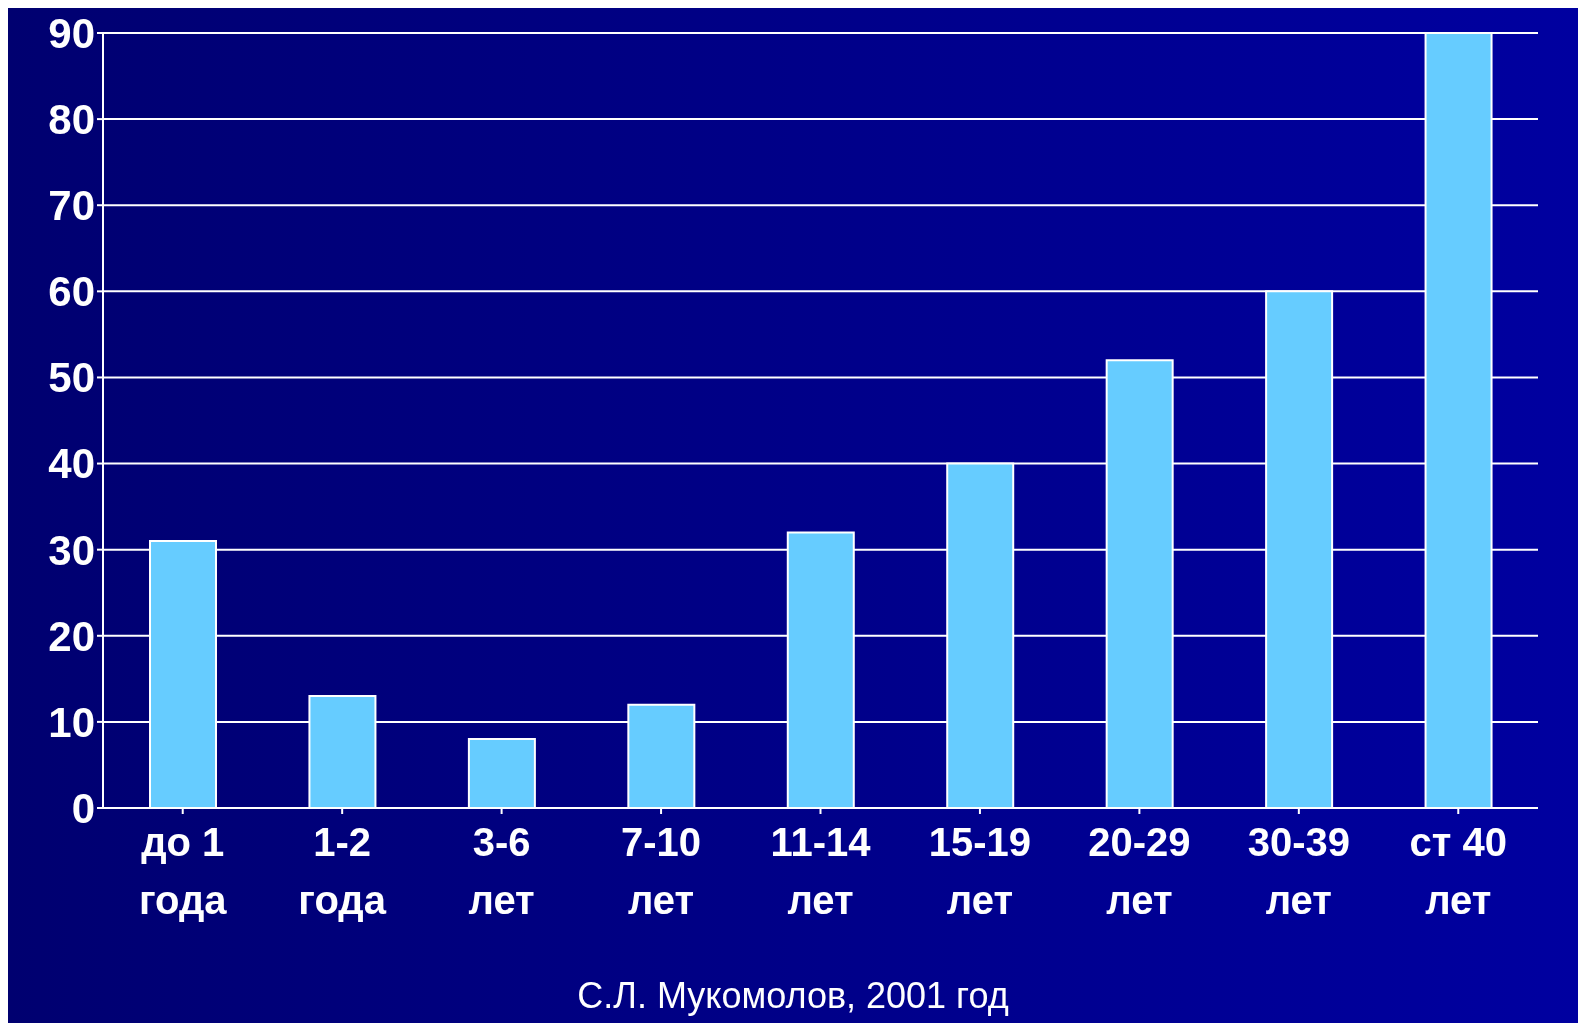  I want to click on x-tick-label: 30-39 лет, so click(1298, 871).